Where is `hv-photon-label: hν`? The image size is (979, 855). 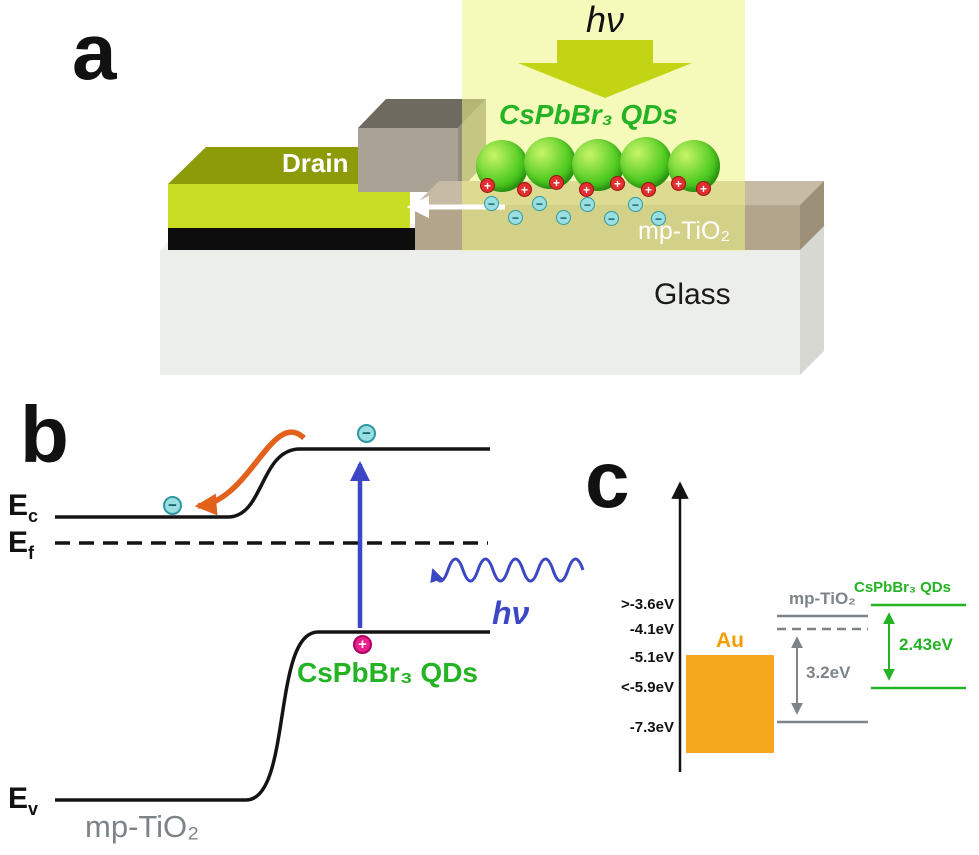 hv-photon-label: hν is located at coordinates (511, 613).